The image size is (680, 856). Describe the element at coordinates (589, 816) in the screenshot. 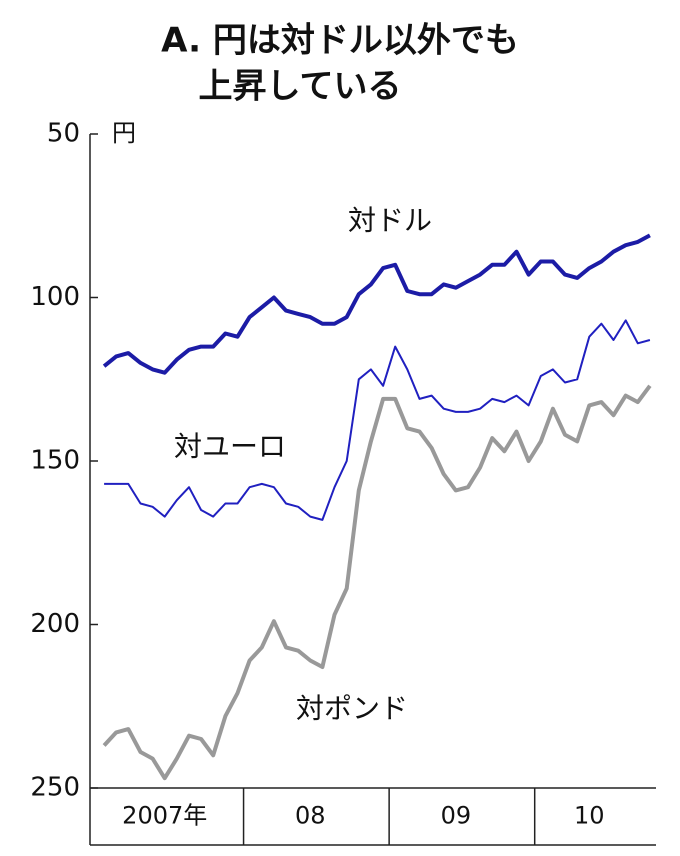

I see `x-tick-label: 10` at that location.